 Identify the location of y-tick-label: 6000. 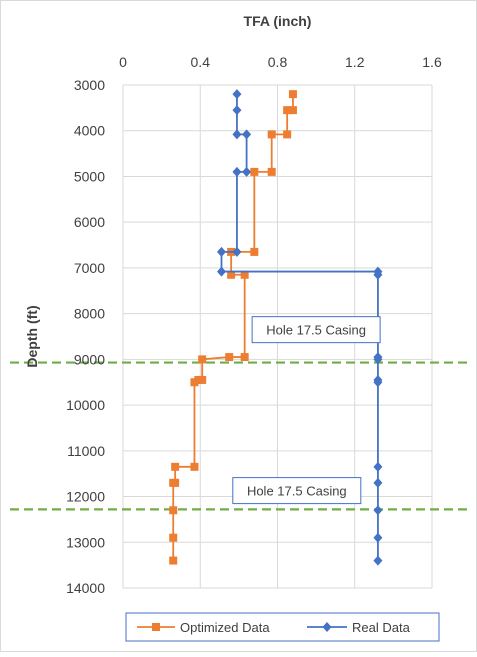
(89, 222).